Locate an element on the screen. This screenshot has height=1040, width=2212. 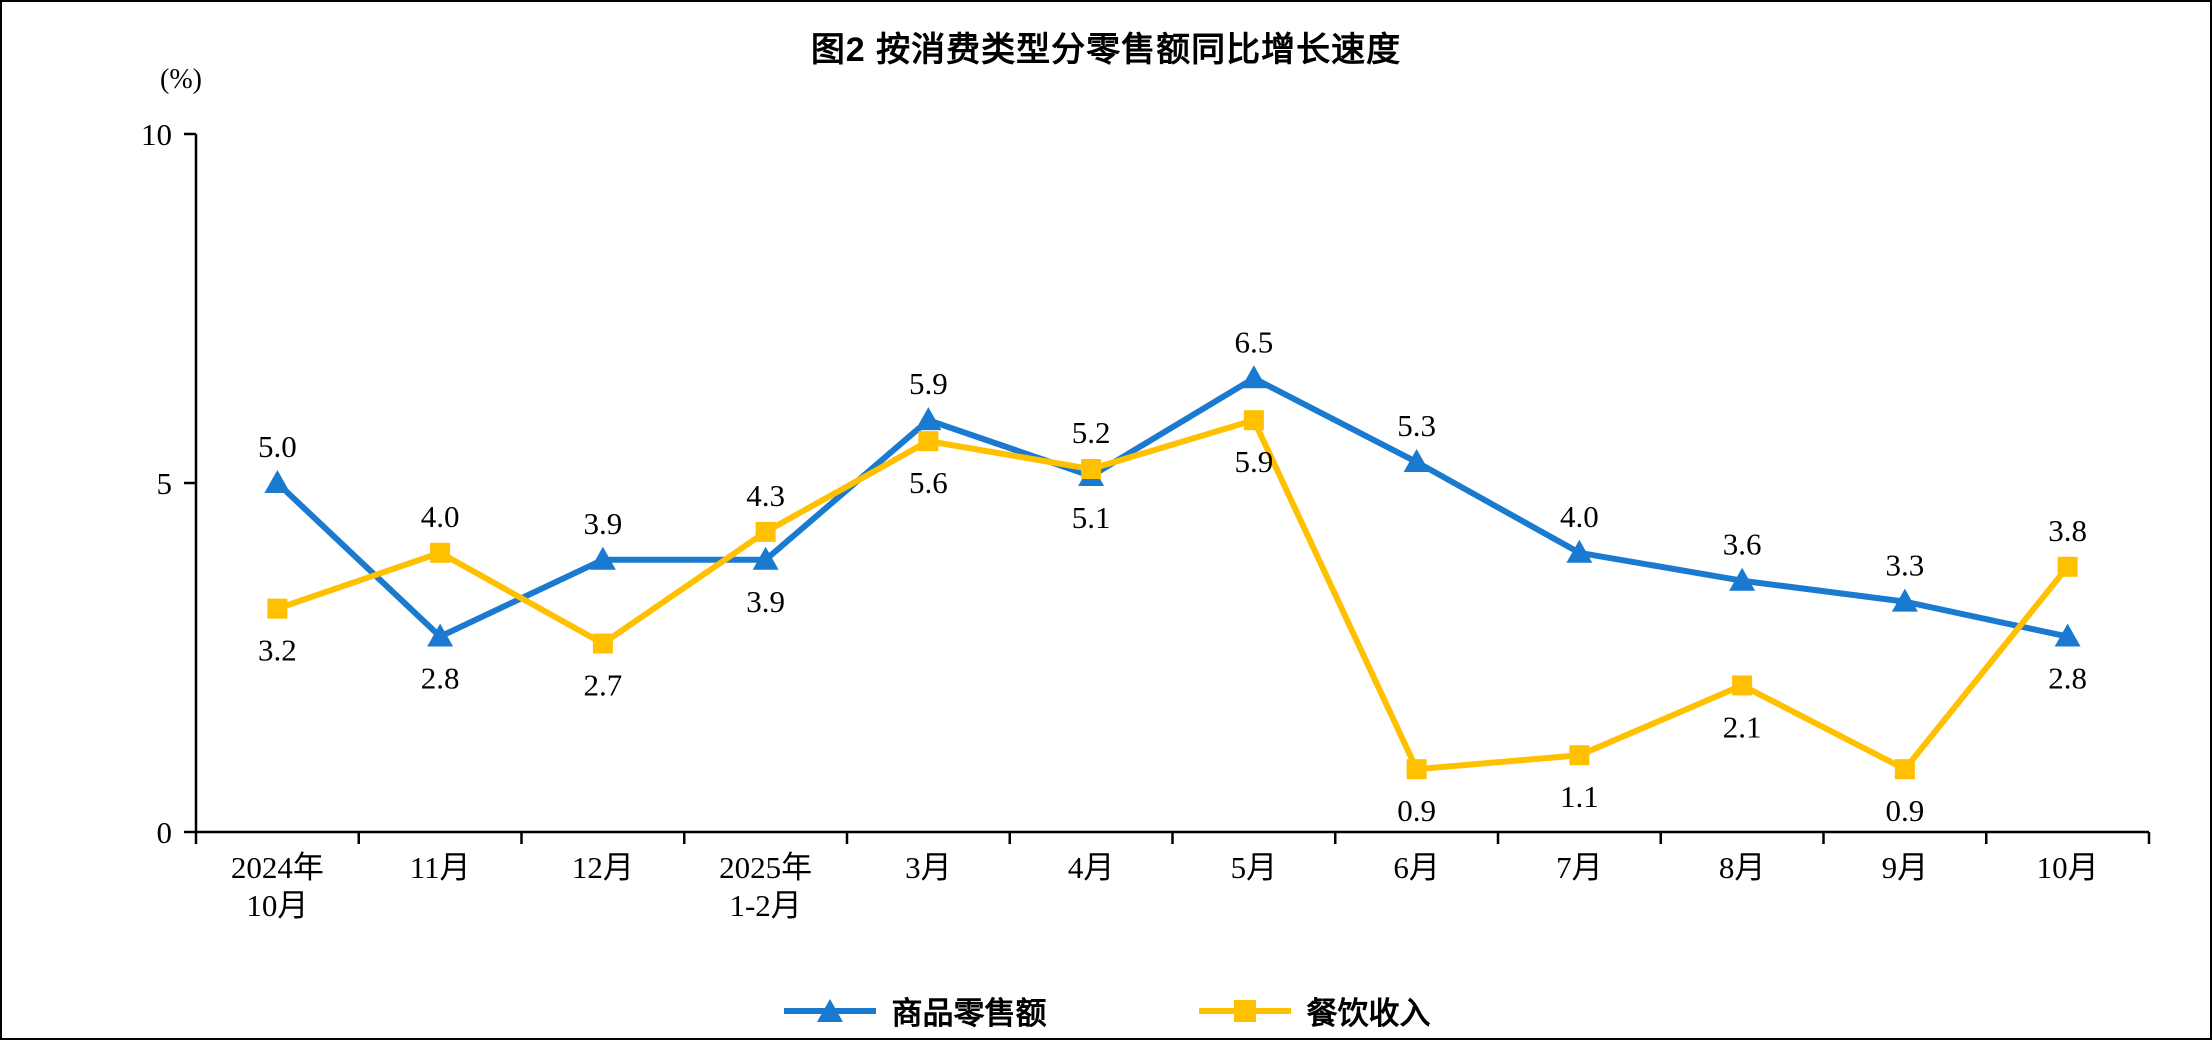
blue-line-triangle-marker-icon is located at coordinates (829, 1010).